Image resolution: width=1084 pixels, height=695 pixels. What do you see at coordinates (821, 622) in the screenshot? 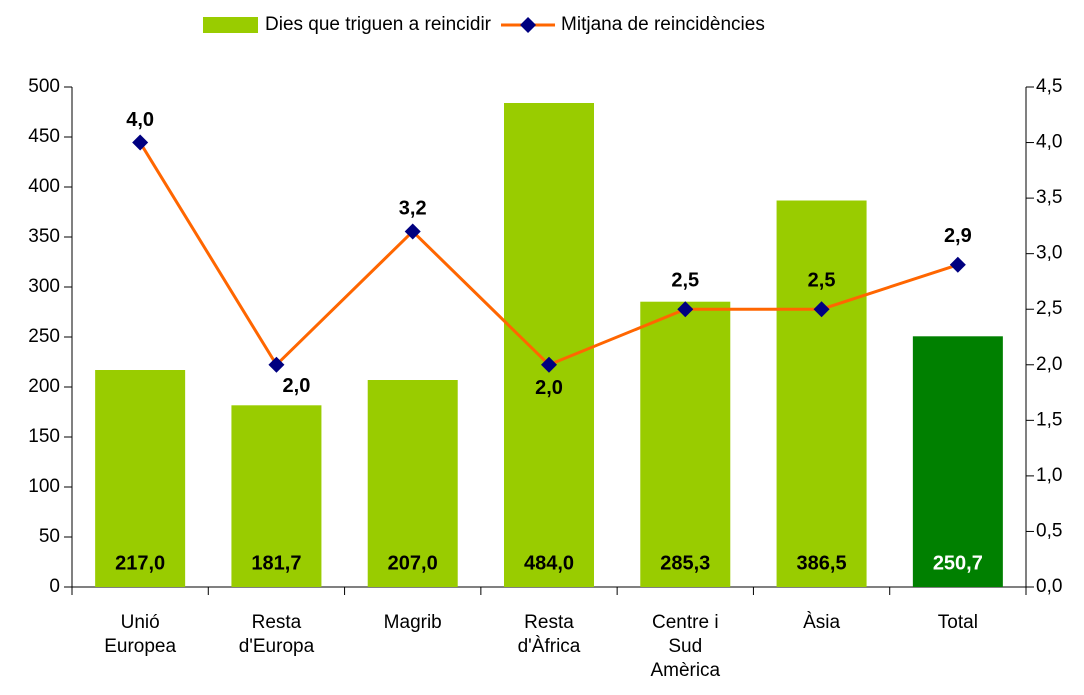
I see `x-tick-label: Àsia` at bounding box center [821, 622].